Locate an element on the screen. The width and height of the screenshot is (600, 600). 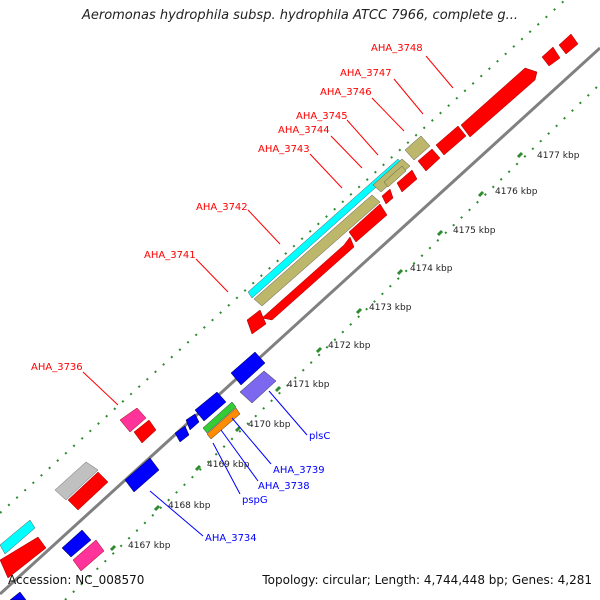
gene-red-lower is located at coordinates (88, 491).